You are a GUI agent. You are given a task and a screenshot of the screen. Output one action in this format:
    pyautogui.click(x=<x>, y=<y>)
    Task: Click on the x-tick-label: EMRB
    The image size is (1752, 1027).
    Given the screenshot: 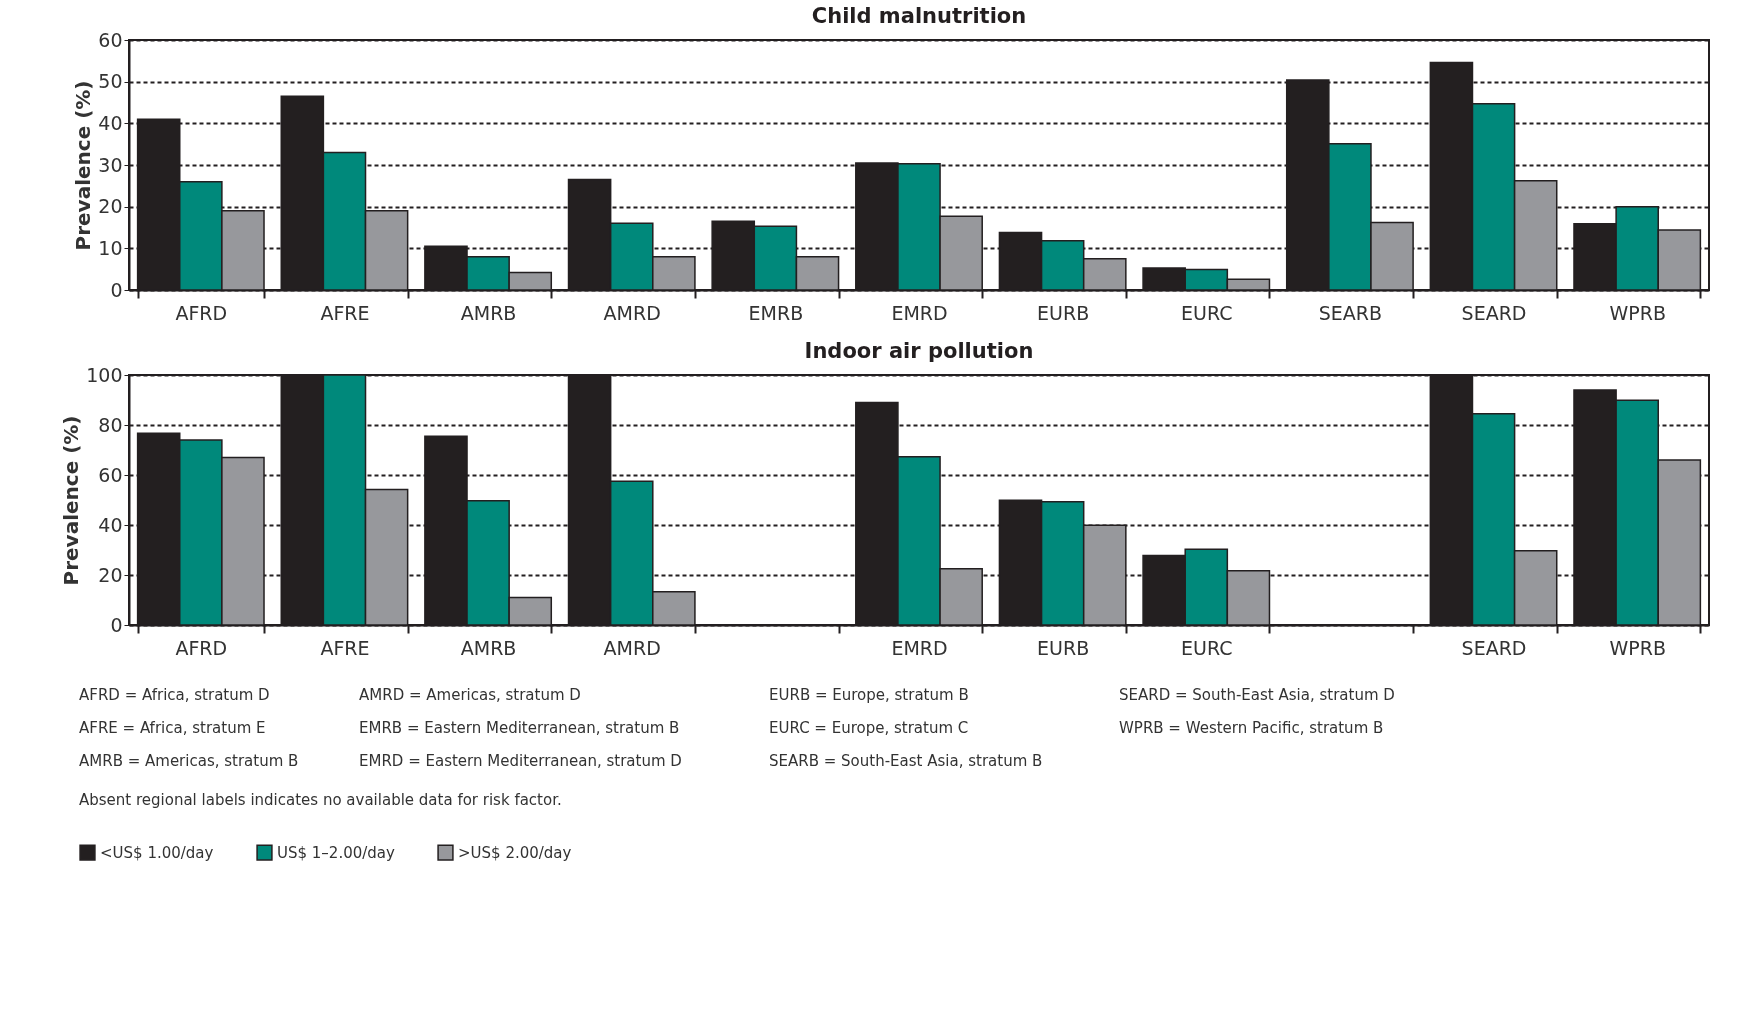 What is the action you would take?
    pyautogui.click(x=776, y=312)
    